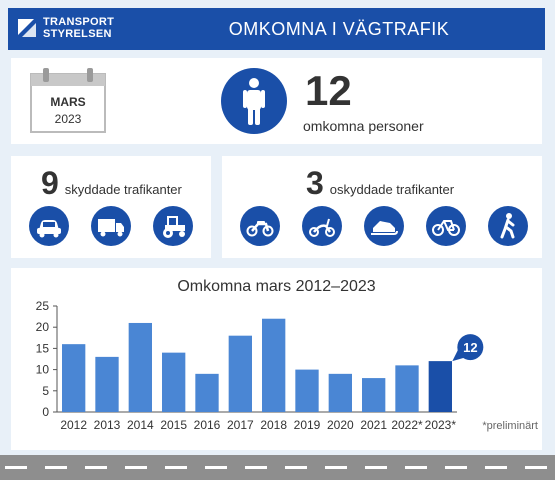 This screenshot has width=555, height=480. I want to click on pedestrian-icon, so click(508, 226).